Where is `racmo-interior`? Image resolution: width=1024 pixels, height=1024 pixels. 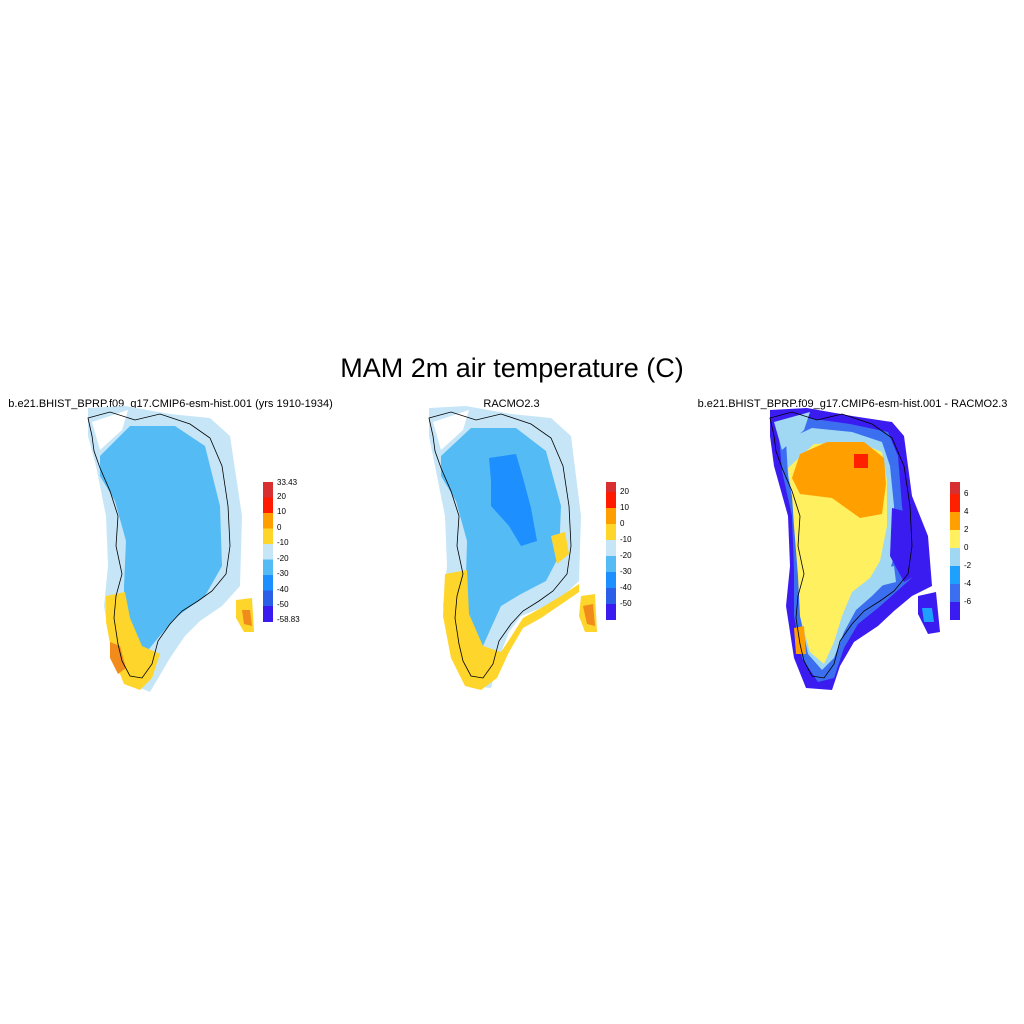
racmo-interior is located at coordinates (501, 537).